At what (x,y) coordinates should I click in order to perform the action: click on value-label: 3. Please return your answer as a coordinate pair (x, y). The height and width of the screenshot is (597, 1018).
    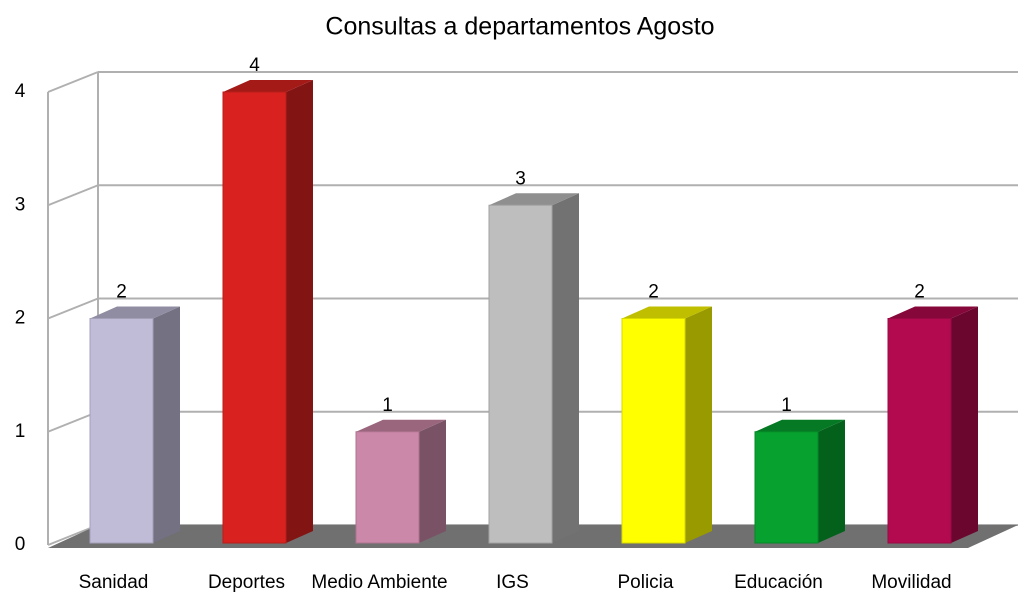
    Looking at the image, I should click on (520, 178).